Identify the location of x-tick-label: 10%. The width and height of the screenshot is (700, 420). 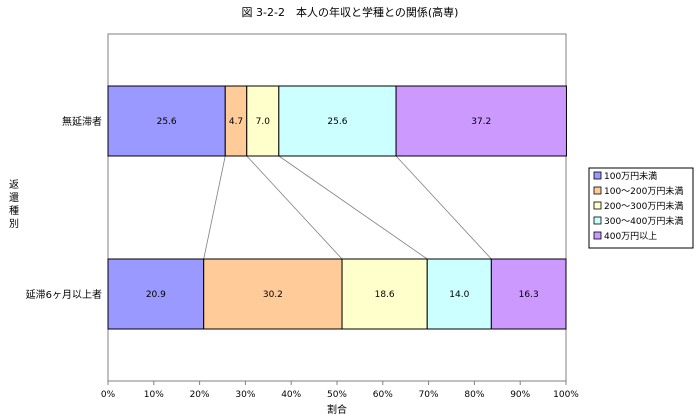
(154, 395).